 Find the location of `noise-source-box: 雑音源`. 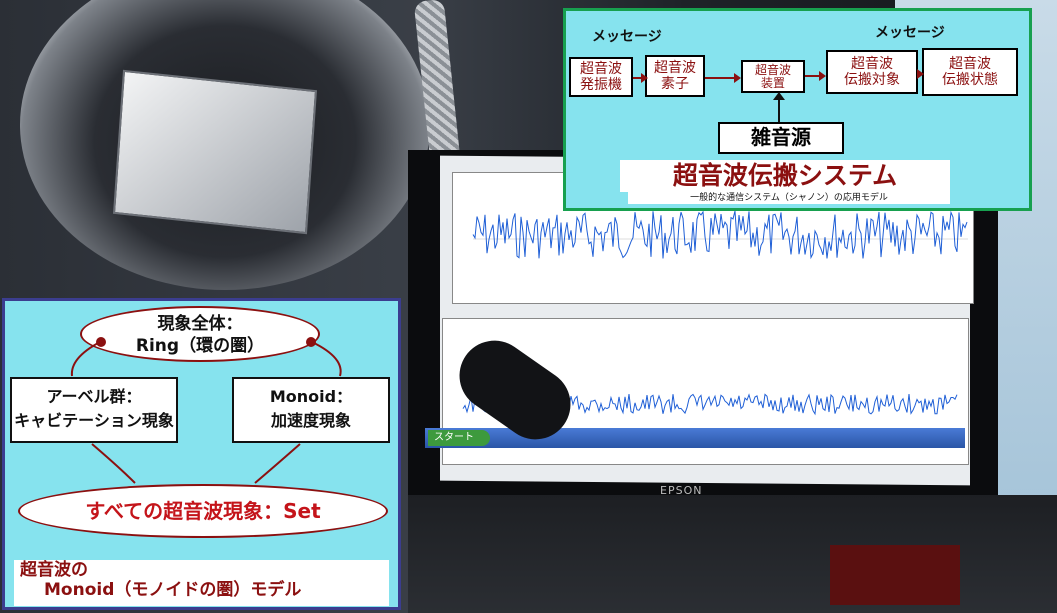

noise-source-box: 雑音源 is located at coordinates (781, 138).